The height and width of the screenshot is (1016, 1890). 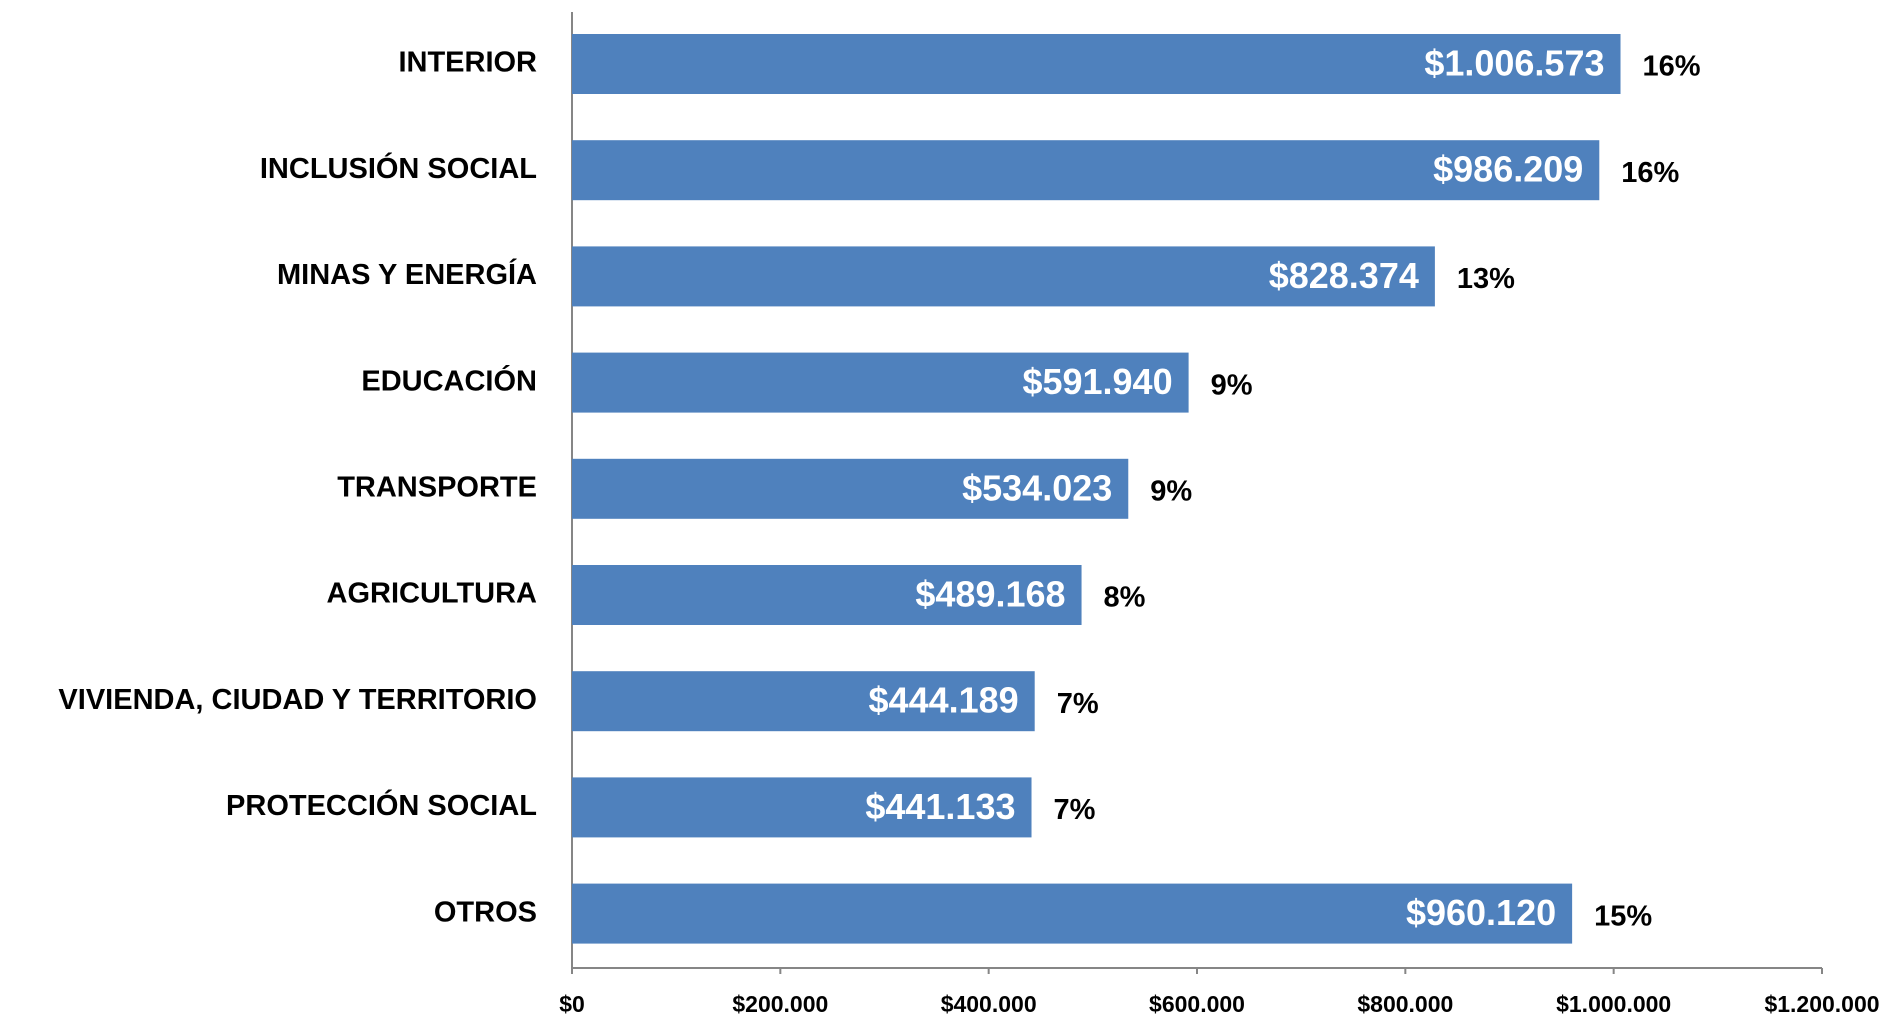 What do you see at coordinates (1508, 169) in the screenshot?
I see `value-label: $986.209` at bounding box center [1508, 169].